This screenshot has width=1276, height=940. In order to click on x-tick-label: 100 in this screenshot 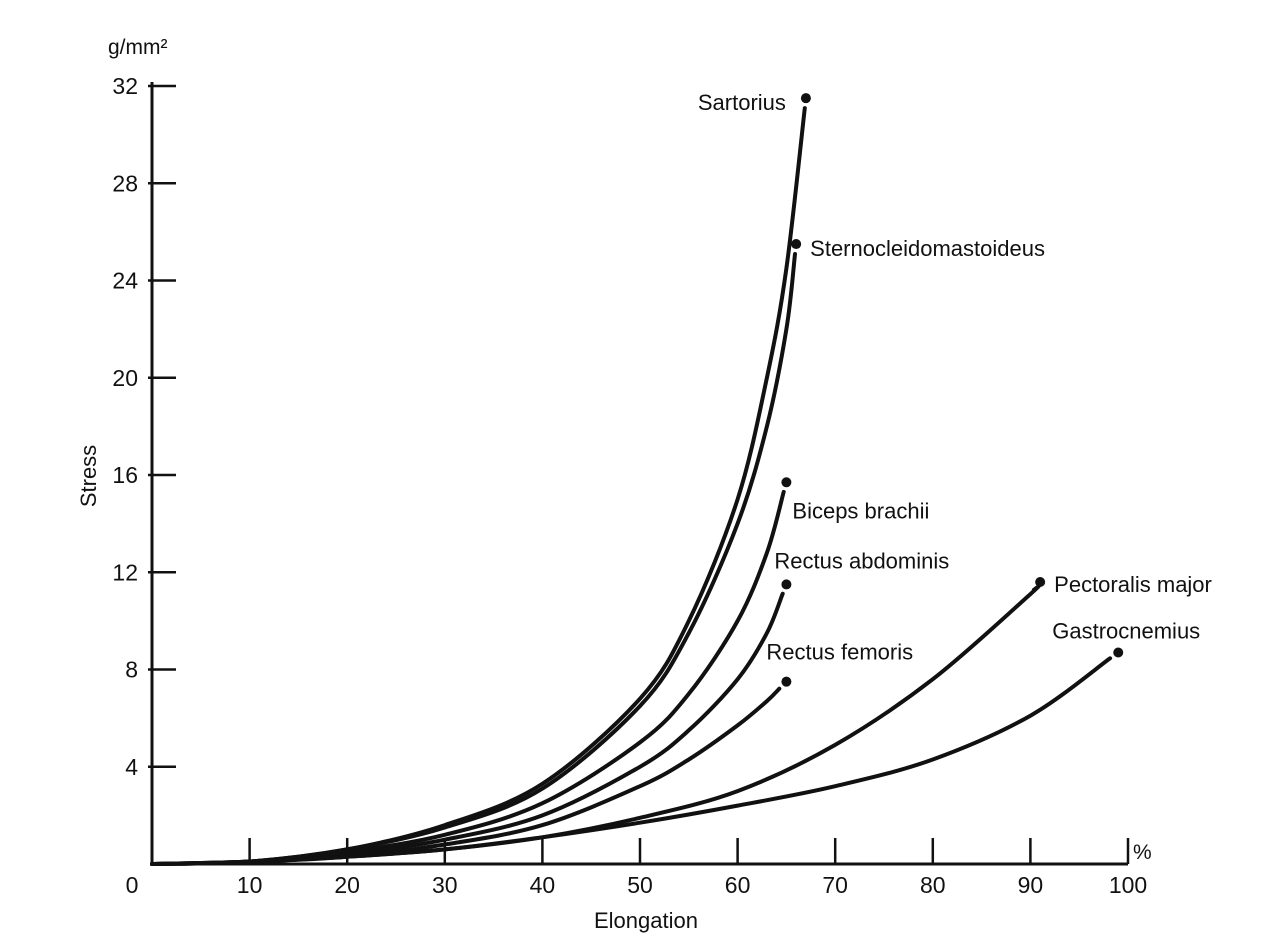, I will do `click(1128, 885)`.